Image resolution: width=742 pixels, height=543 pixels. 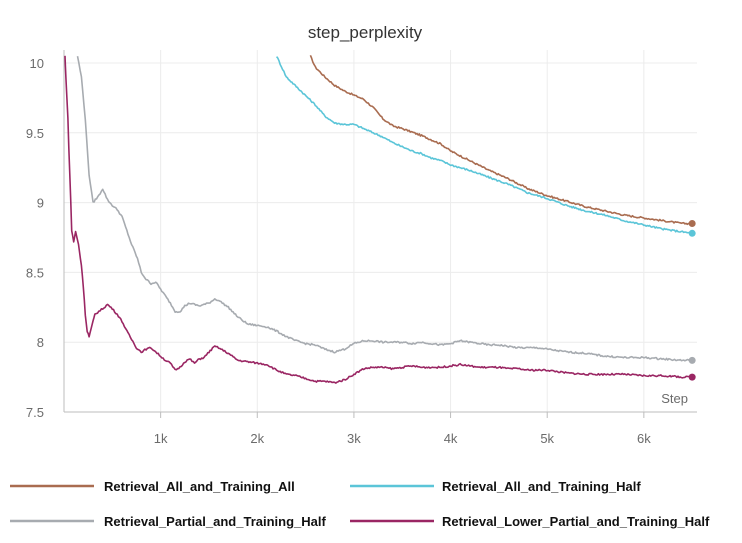 I want to click on y-tick-label: 9.5, so click(x=35, y=133).